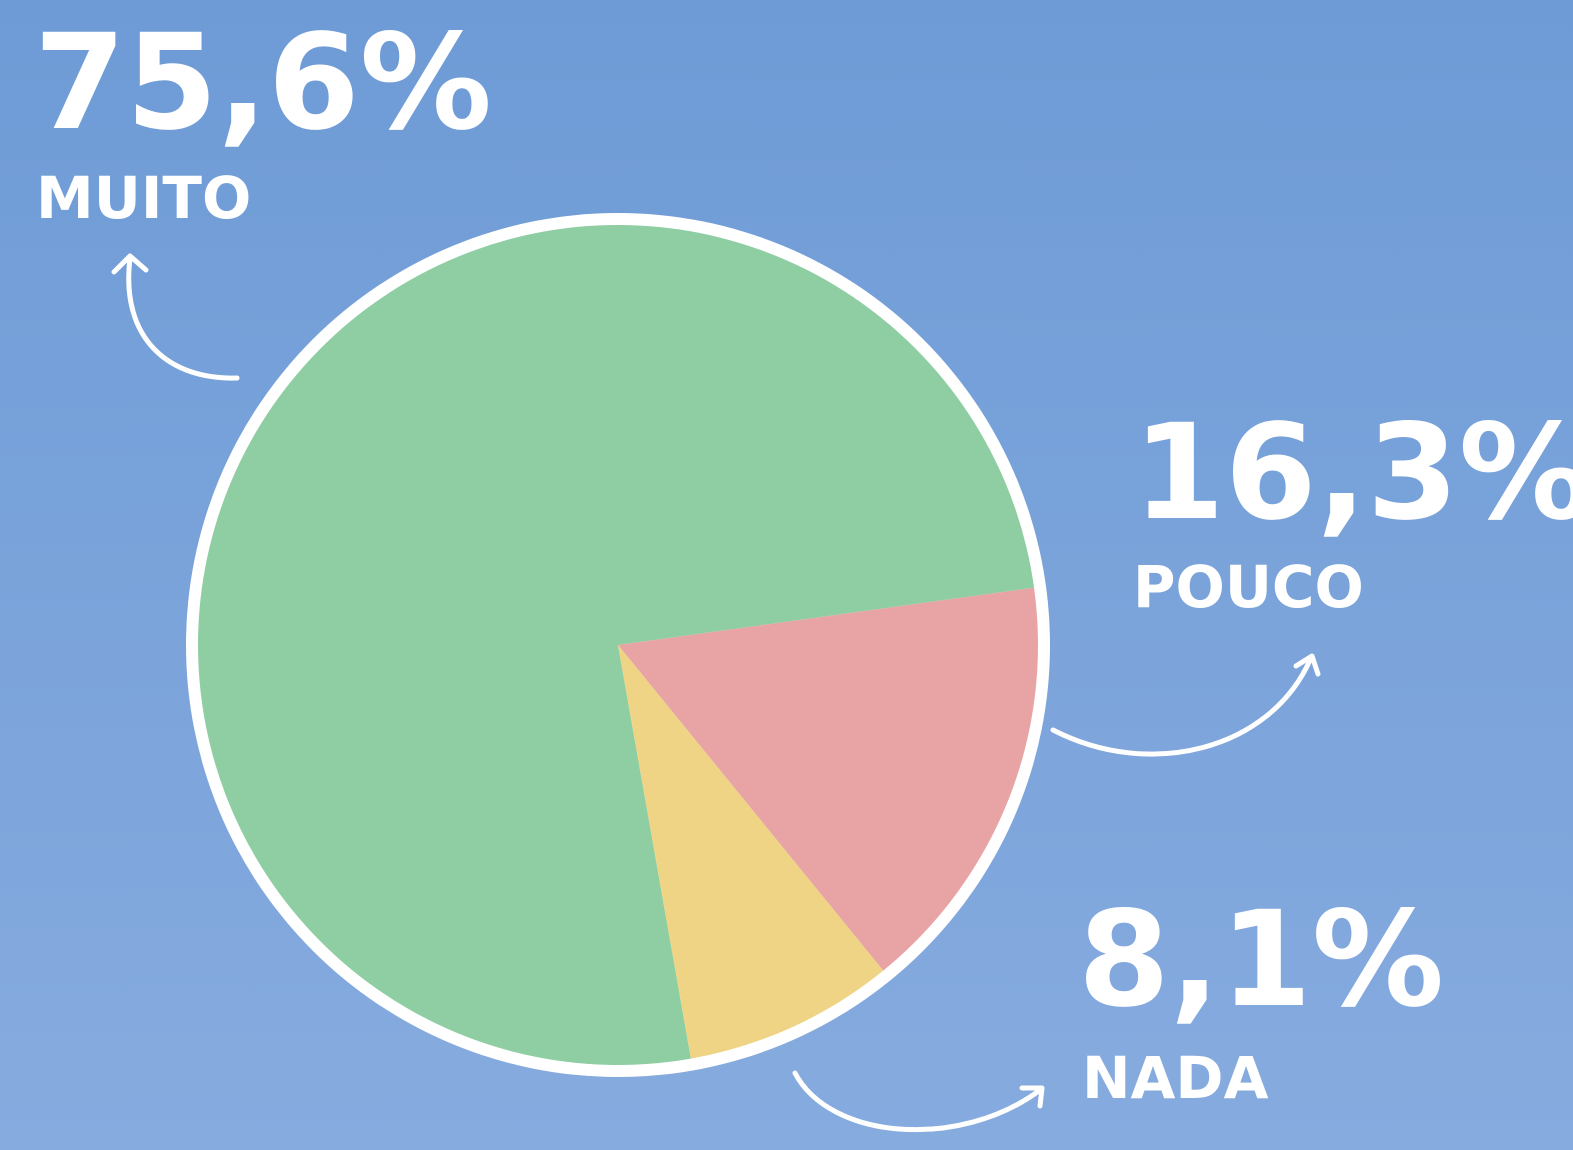  What do you see at coordinates (263, 83) in the screenshot?
I see `value-label: 75,6%` at bounding box center [263, 83].